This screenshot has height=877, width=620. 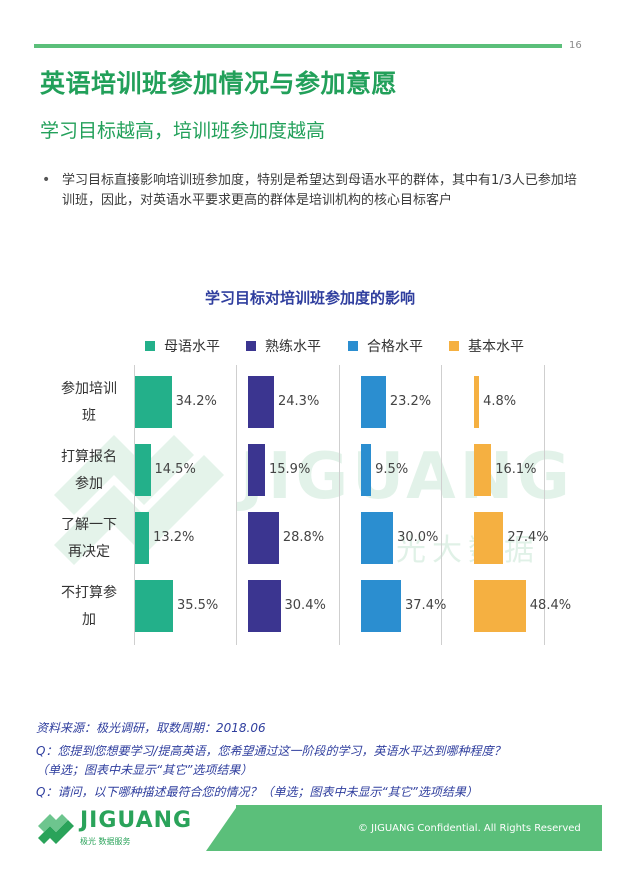 I want to click on page-number: 16, so click(x=575, y=45).